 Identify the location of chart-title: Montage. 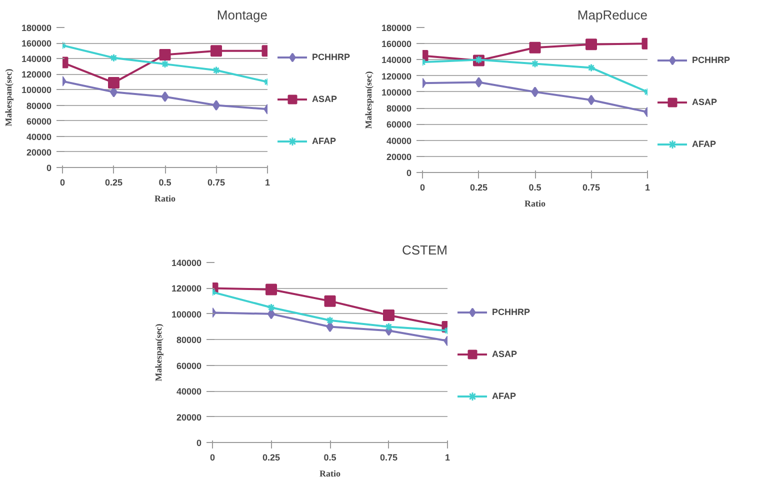
(242, 15).